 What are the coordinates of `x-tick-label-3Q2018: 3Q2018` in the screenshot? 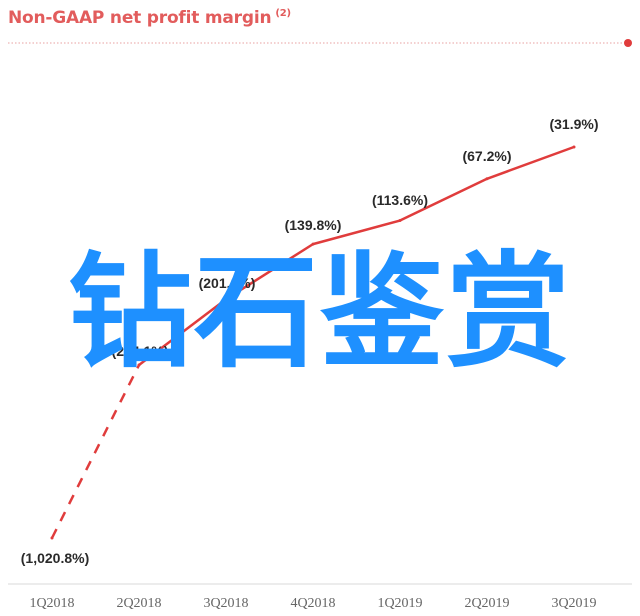 It's located at (225, 603).